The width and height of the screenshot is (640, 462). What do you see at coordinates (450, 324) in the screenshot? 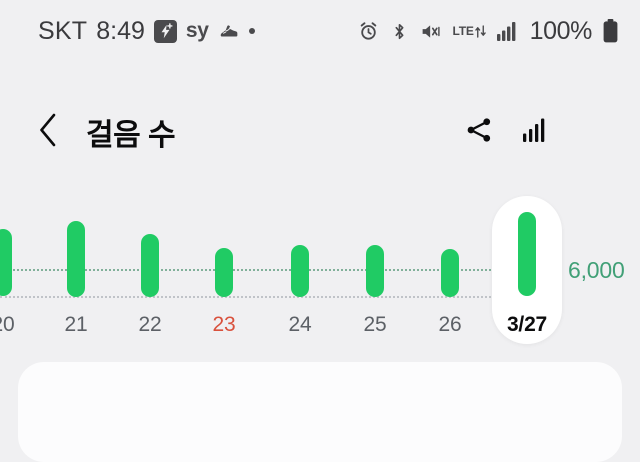
I see `x-axis-label-26: 26` at bounding box center [450, 324].